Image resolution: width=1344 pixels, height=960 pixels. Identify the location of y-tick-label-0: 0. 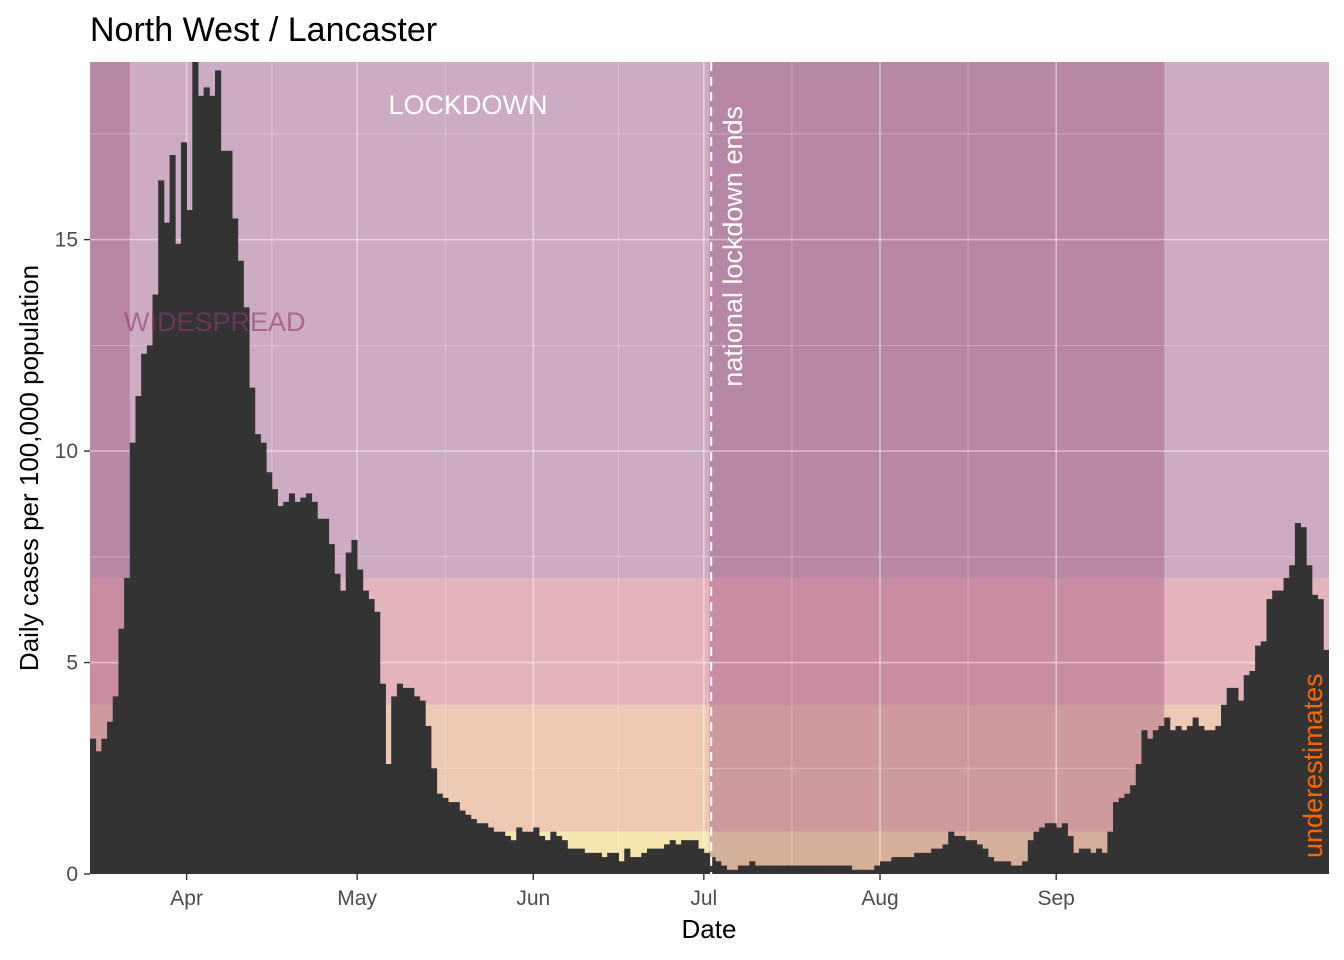
(72, 874).